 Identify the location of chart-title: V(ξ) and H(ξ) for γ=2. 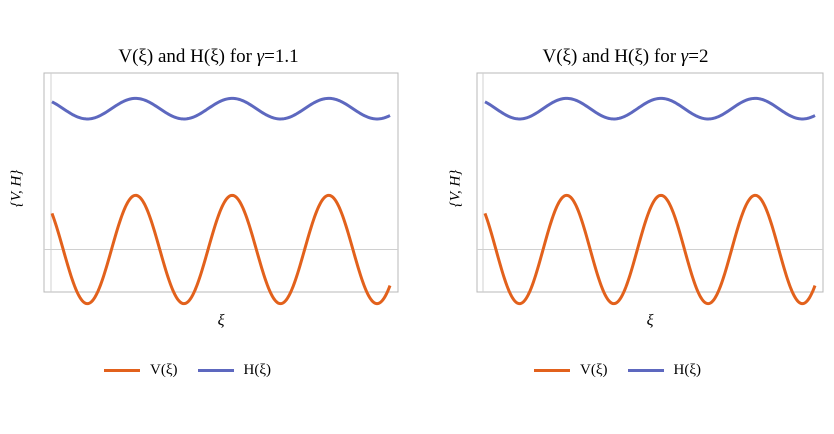
(625, 57).